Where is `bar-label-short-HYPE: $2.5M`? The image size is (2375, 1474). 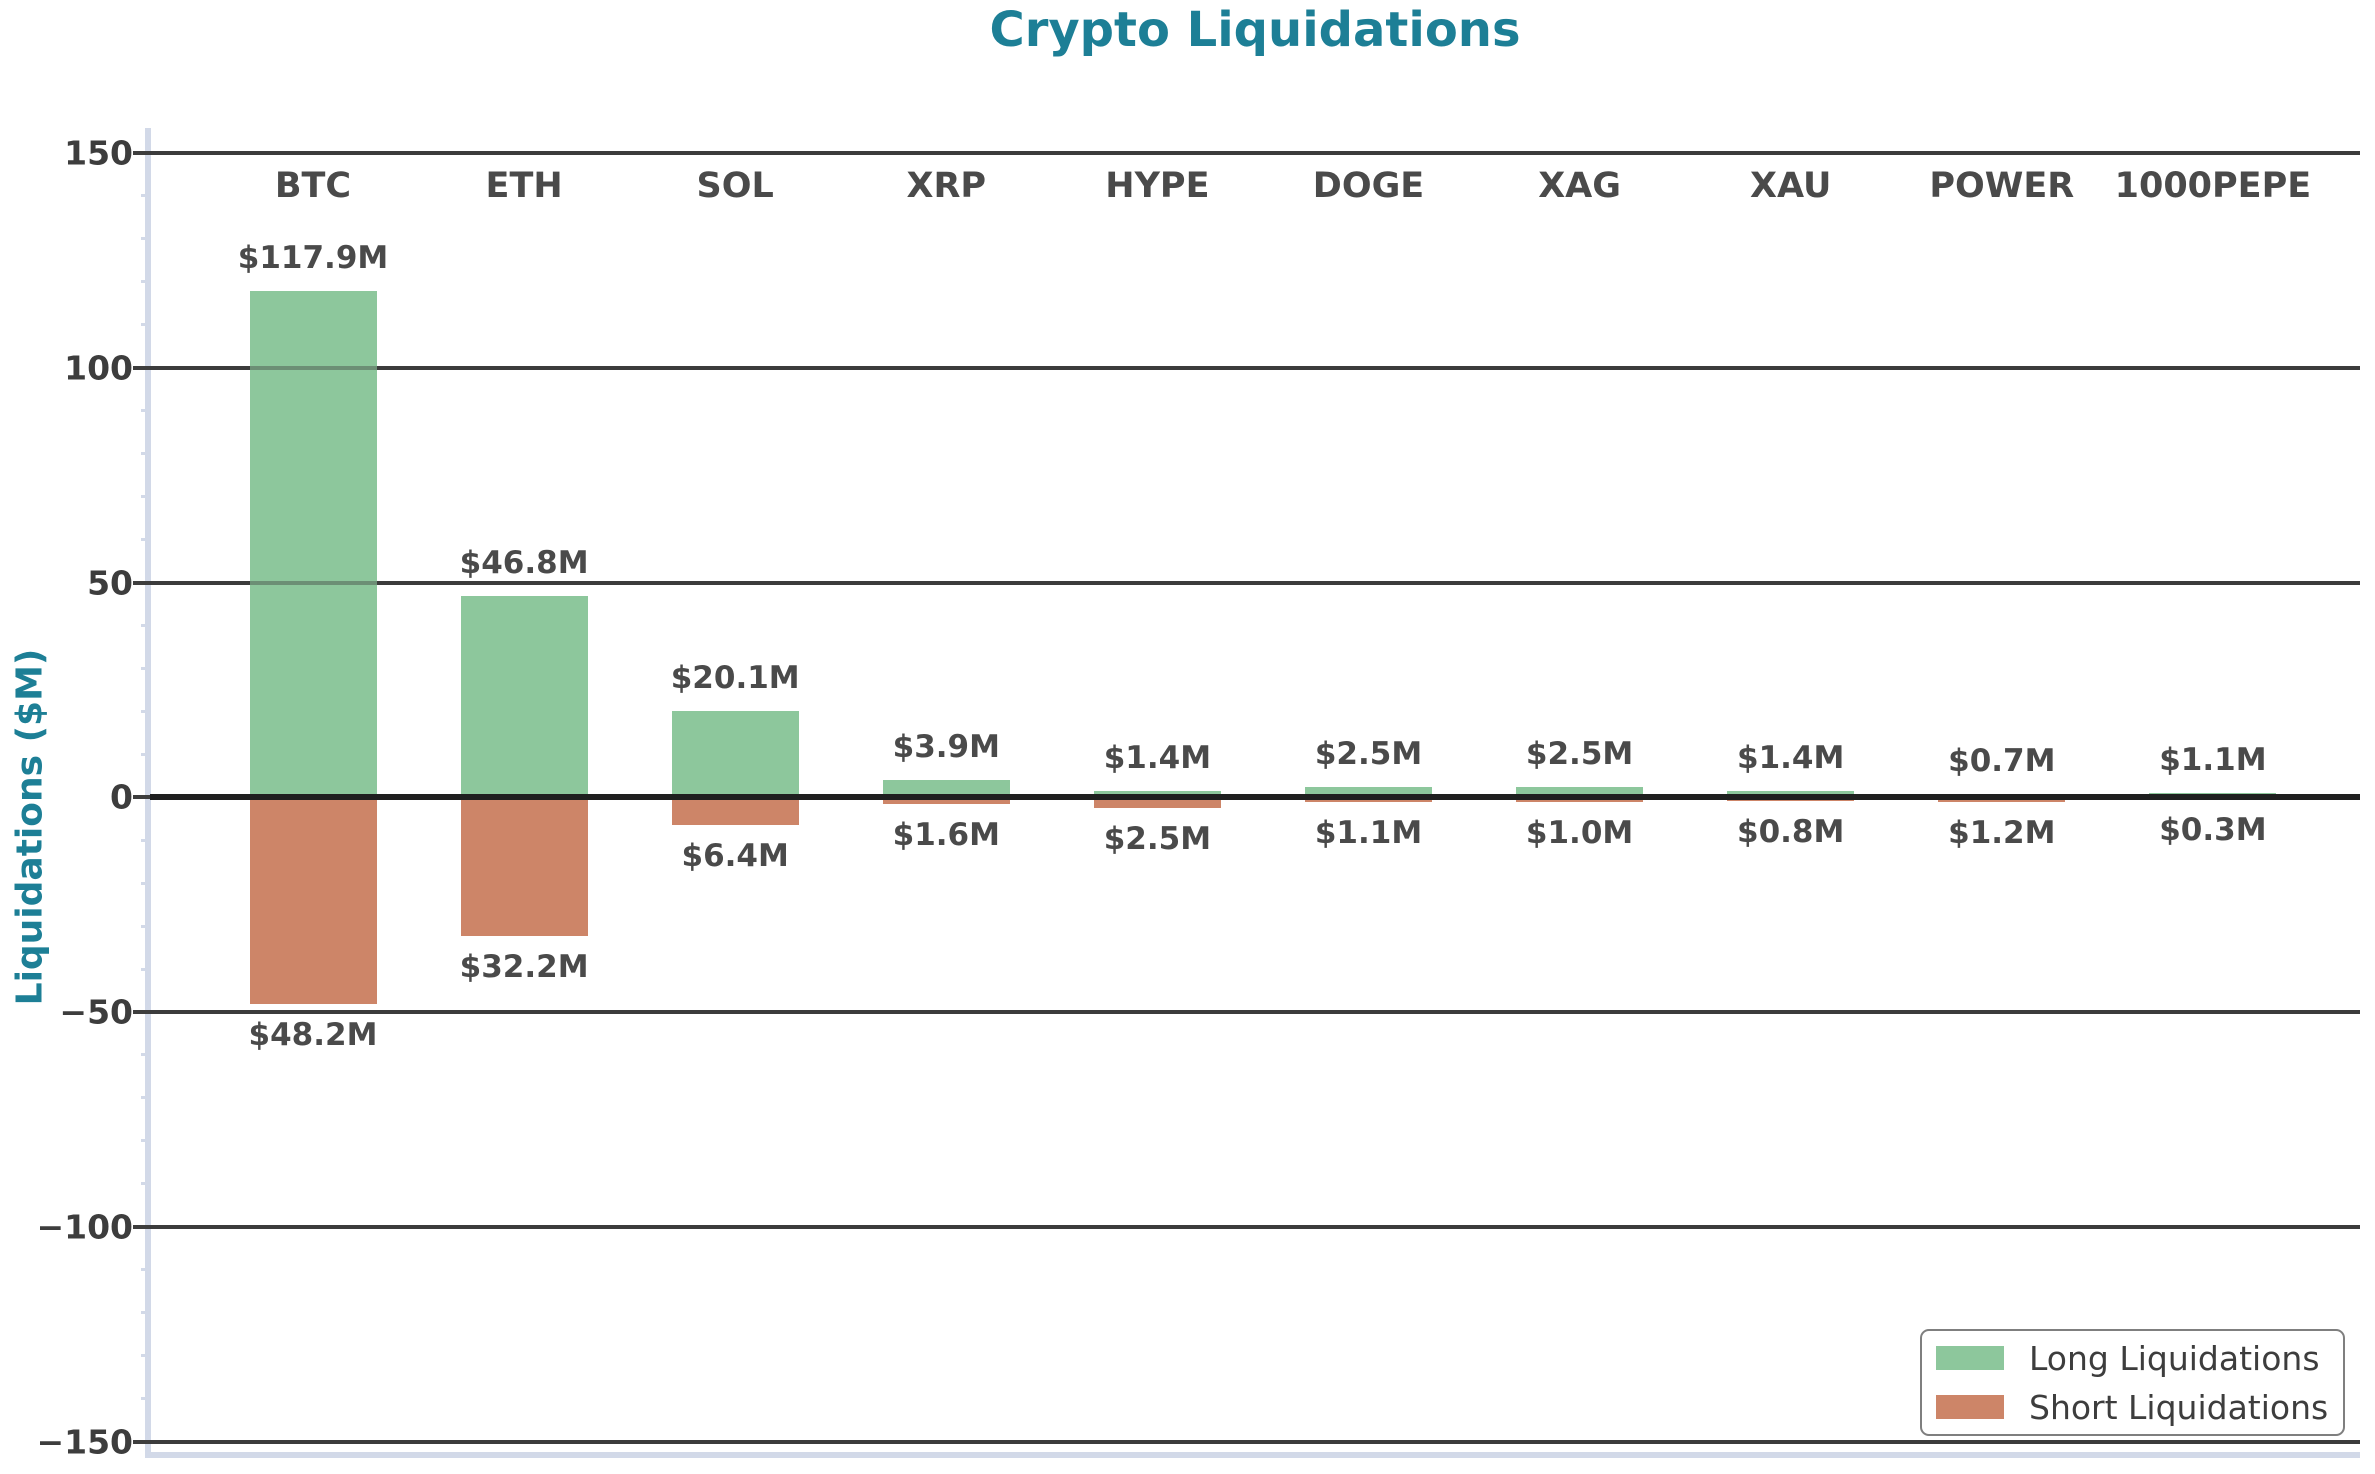 bar-label-short-HYPE: $2.5M is located at coordinates (1157, 838).